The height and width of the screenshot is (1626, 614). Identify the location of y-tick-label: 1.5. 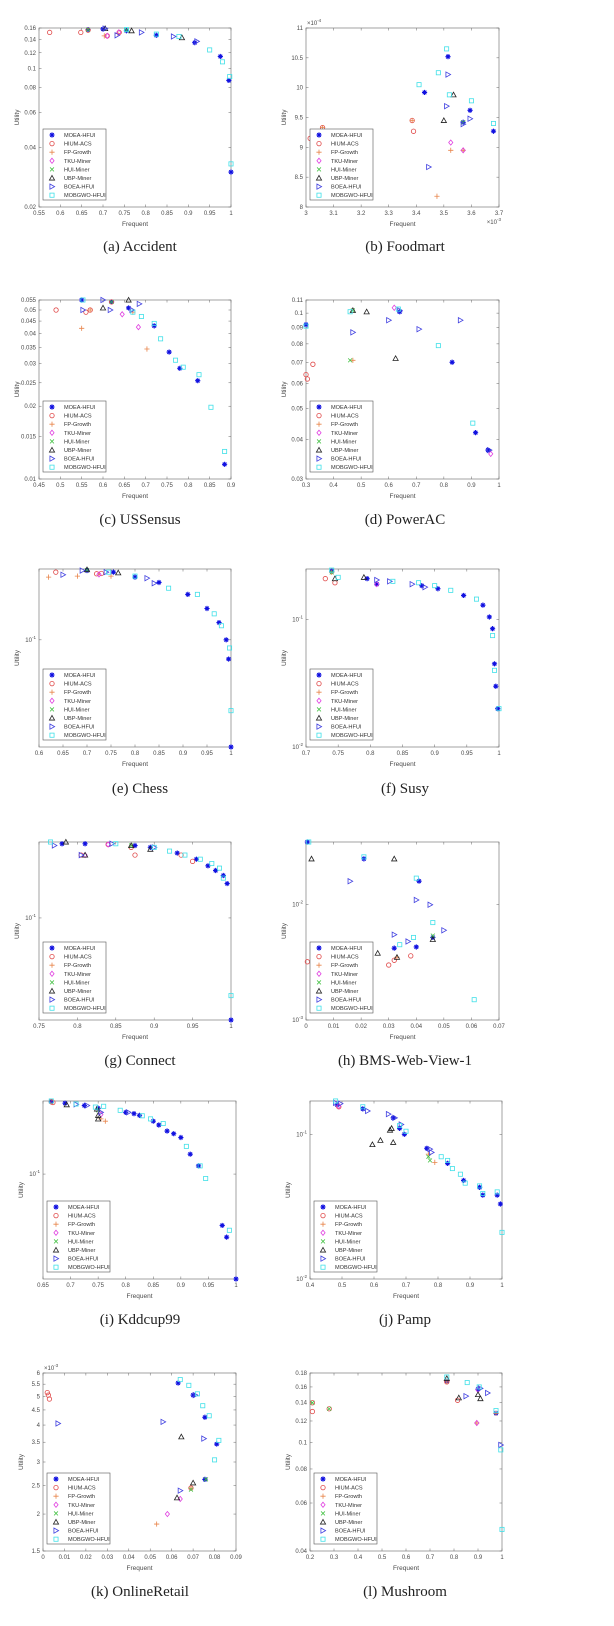
(36, 1552).